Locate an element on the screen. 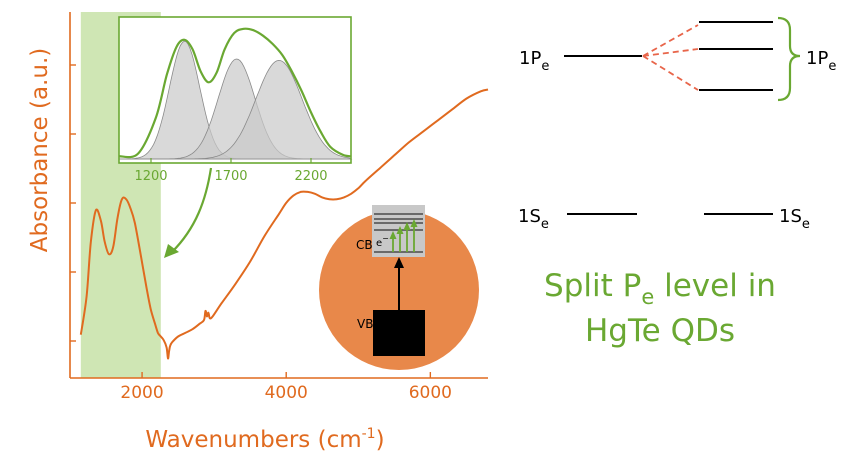  inset-x-tick-label: 1200 is located at coordinates (150, 176).